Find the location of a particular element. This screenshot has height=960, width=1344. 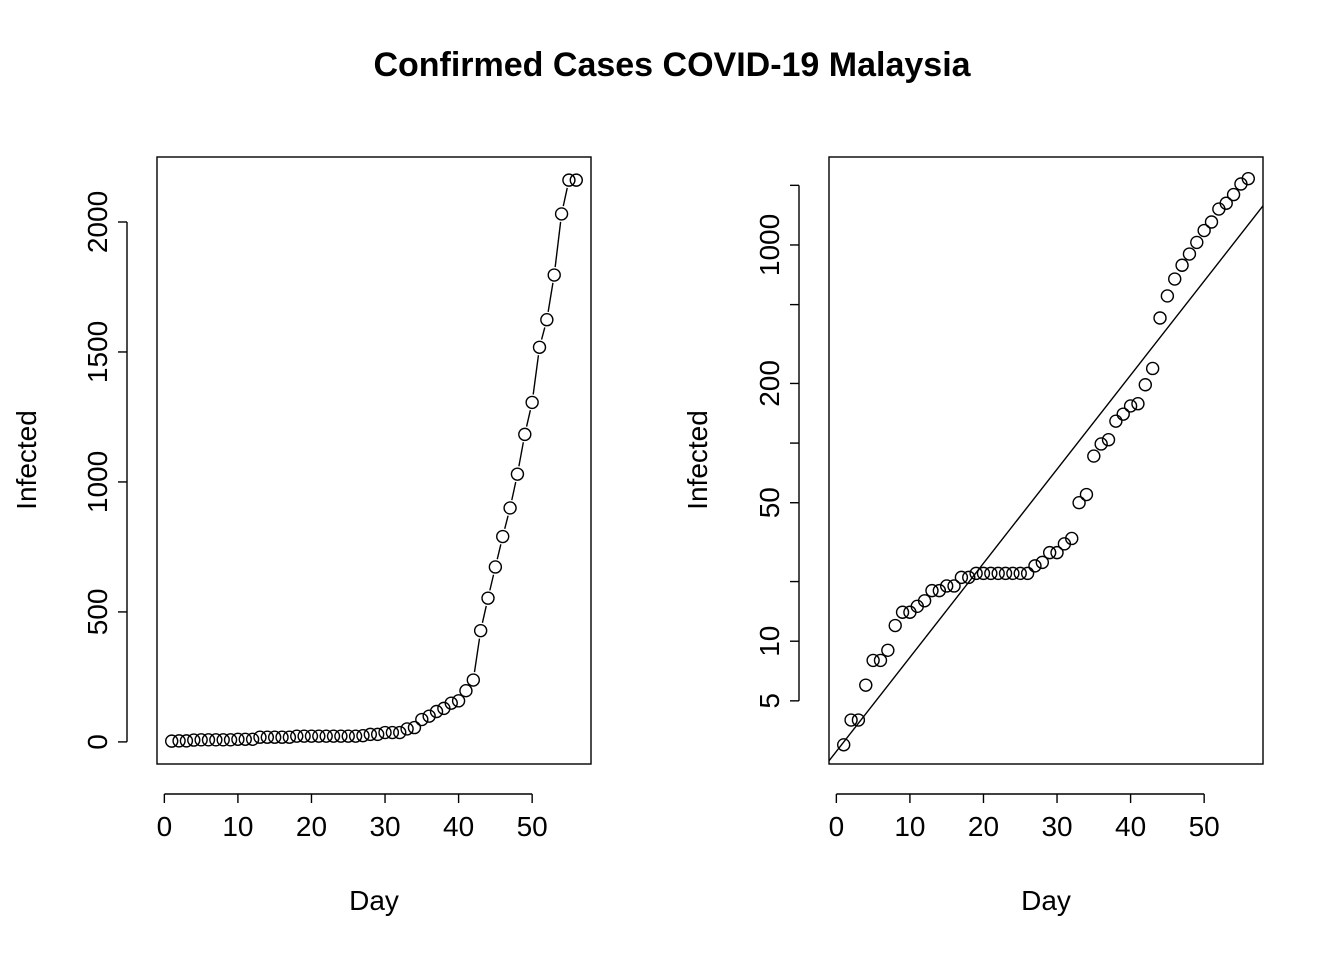

y-tick-label: 1500 is located at coordinates (97, 352).